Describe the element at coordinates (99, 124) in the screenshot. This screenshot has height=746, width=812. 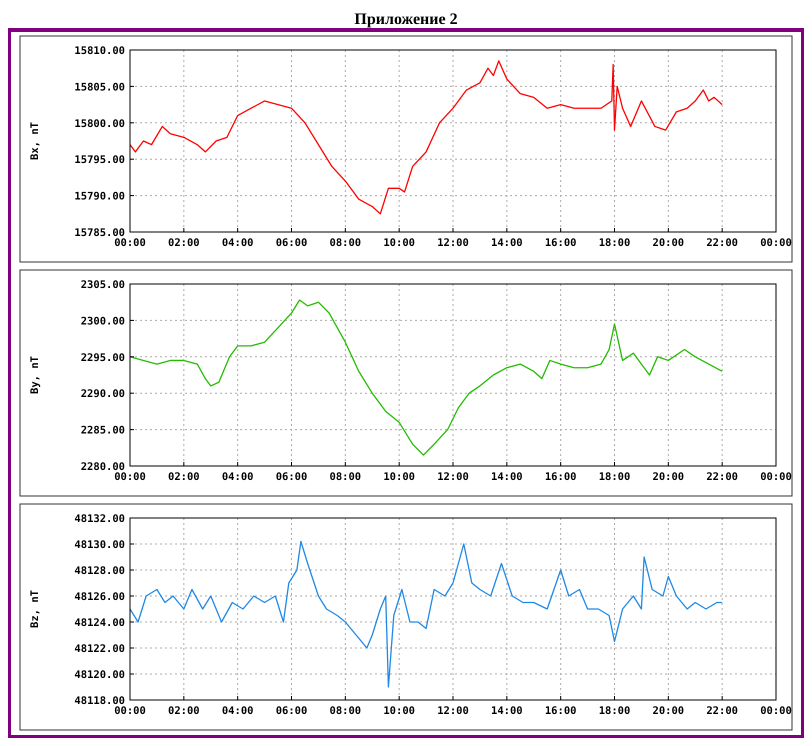
I see `y-tick-label: 15800.00` at that location.